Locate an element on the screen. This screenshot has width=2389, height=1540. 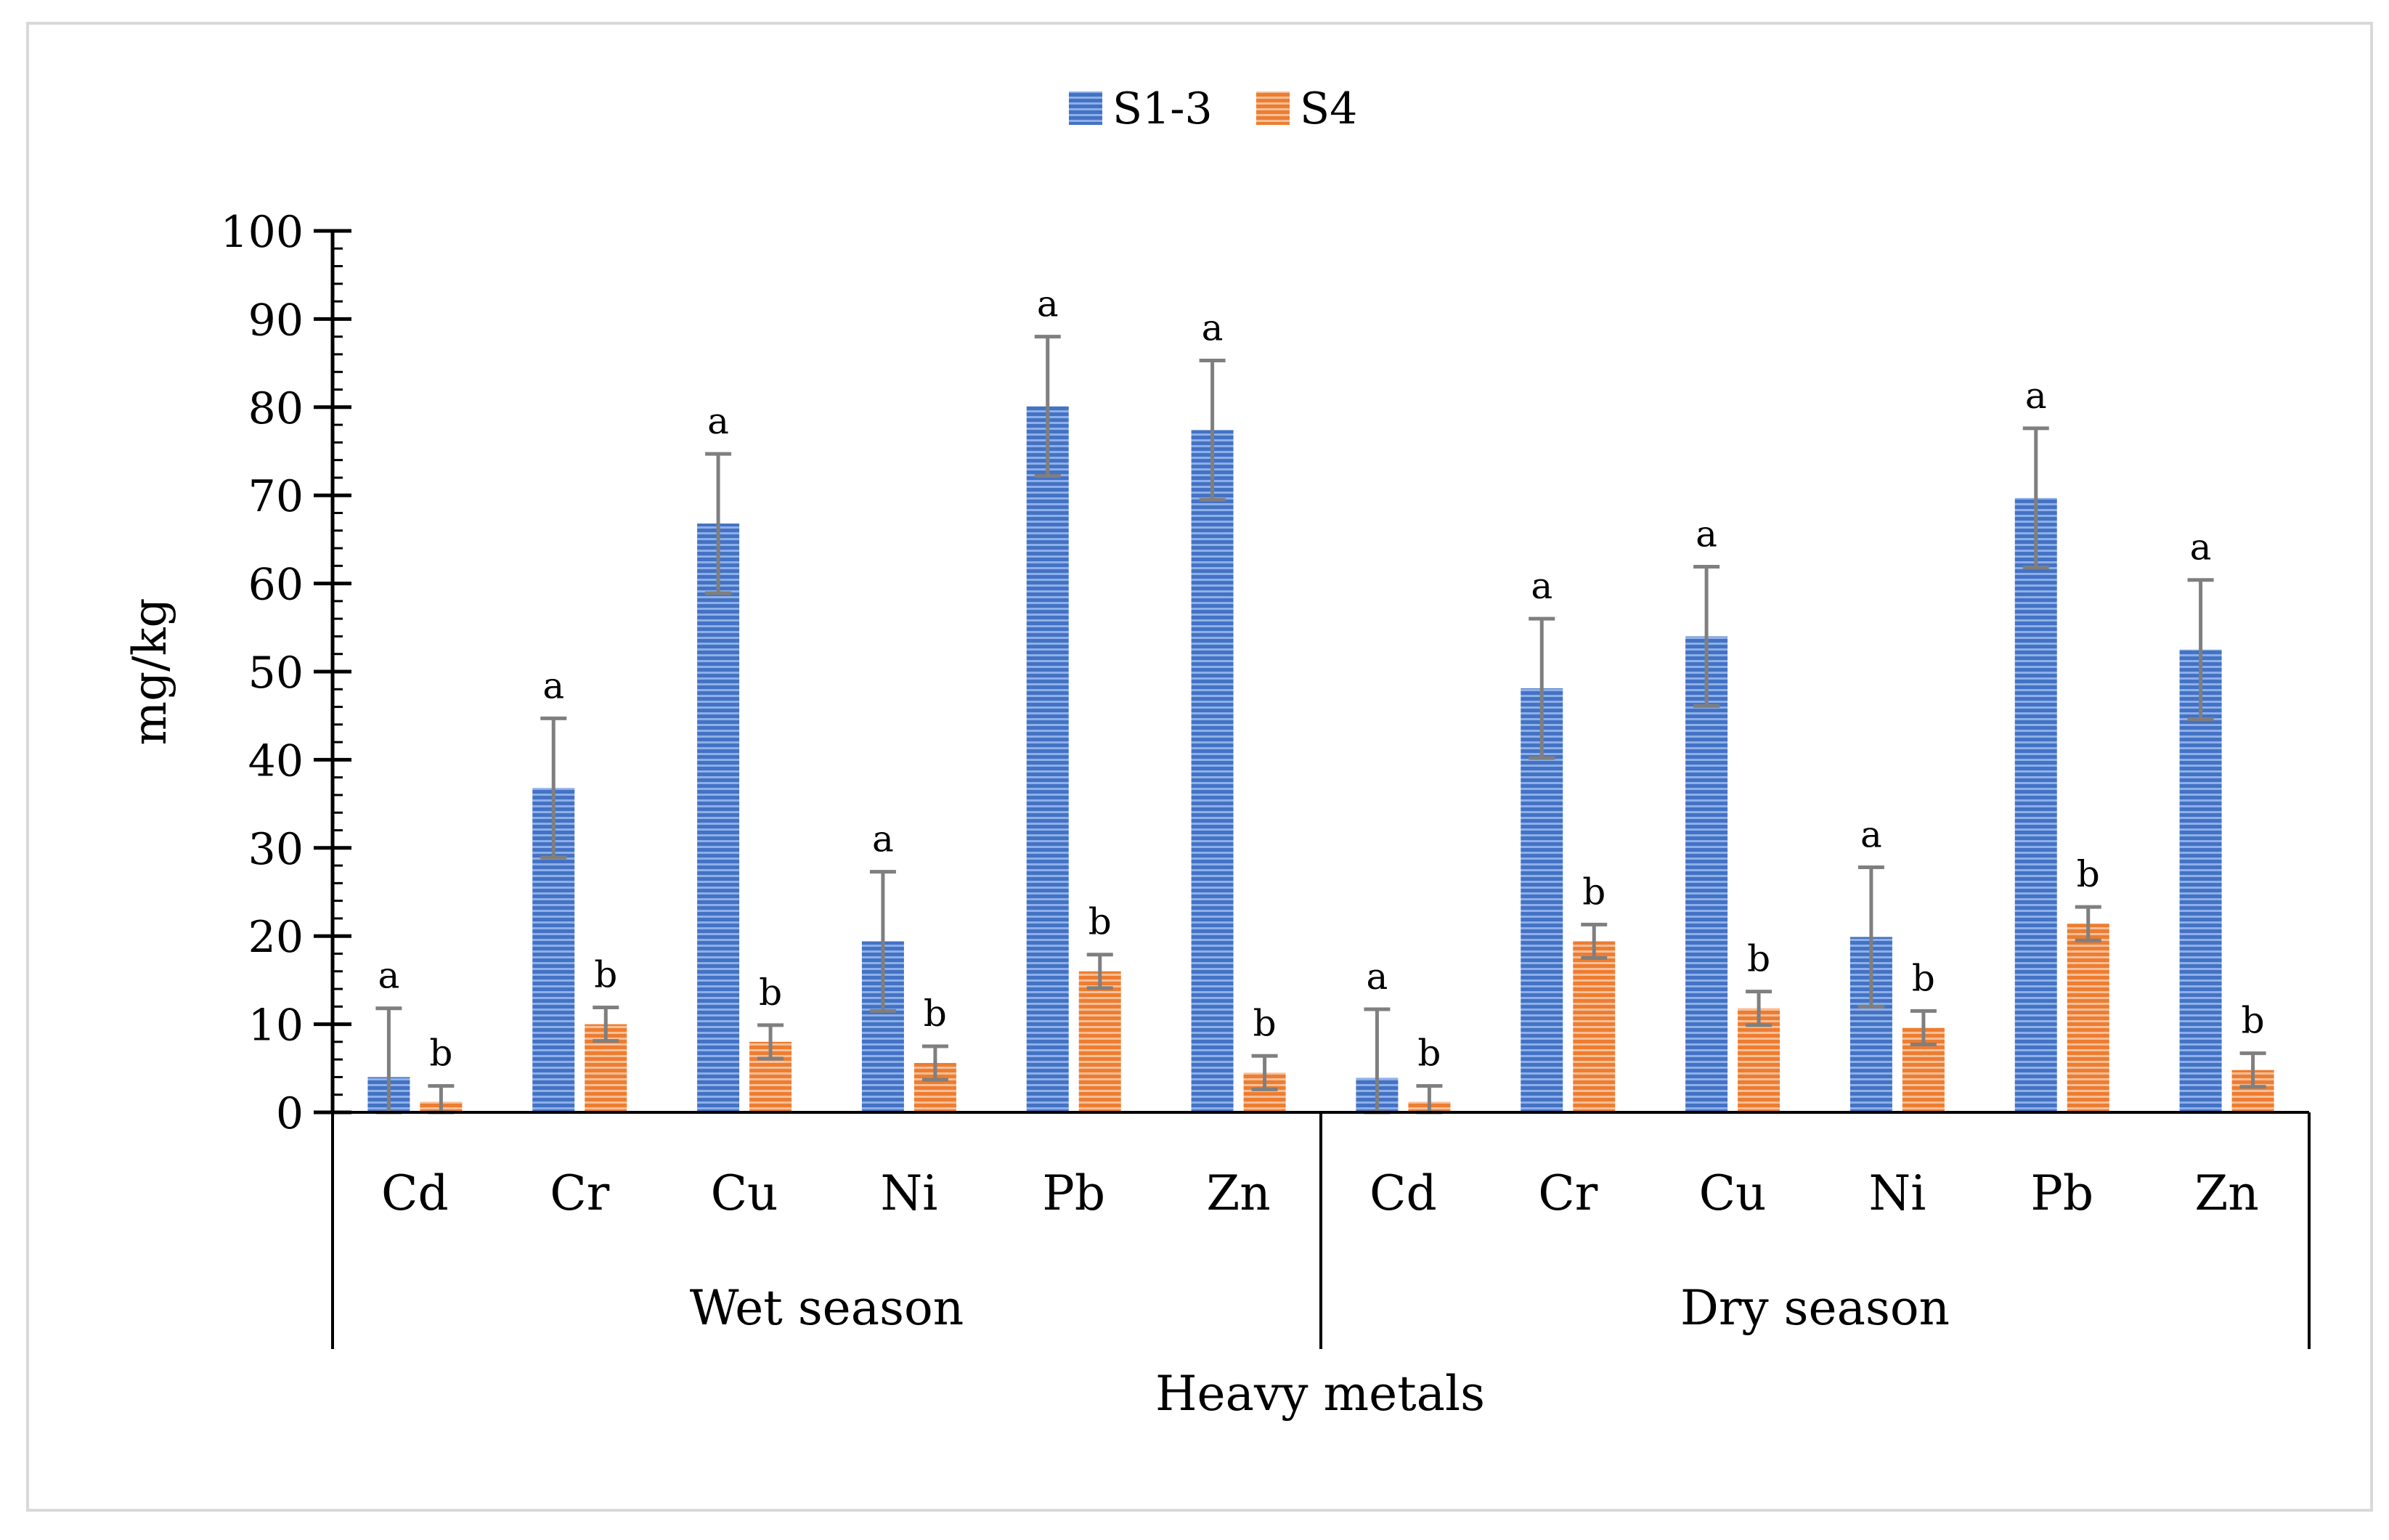
y-axis-label: mg/kg is located at coordinates (150, 672).